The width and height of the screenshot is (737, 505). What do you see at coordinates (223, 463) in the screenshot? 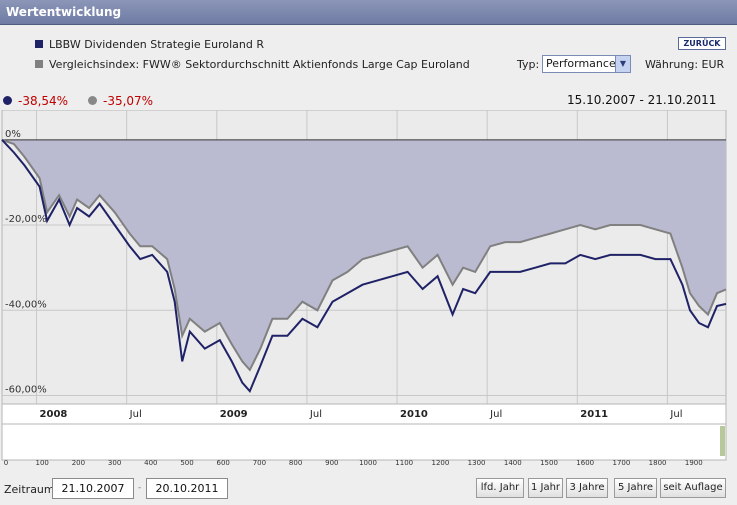
I see `navigator-tick-label: 600` at bounding box center [223, 463].